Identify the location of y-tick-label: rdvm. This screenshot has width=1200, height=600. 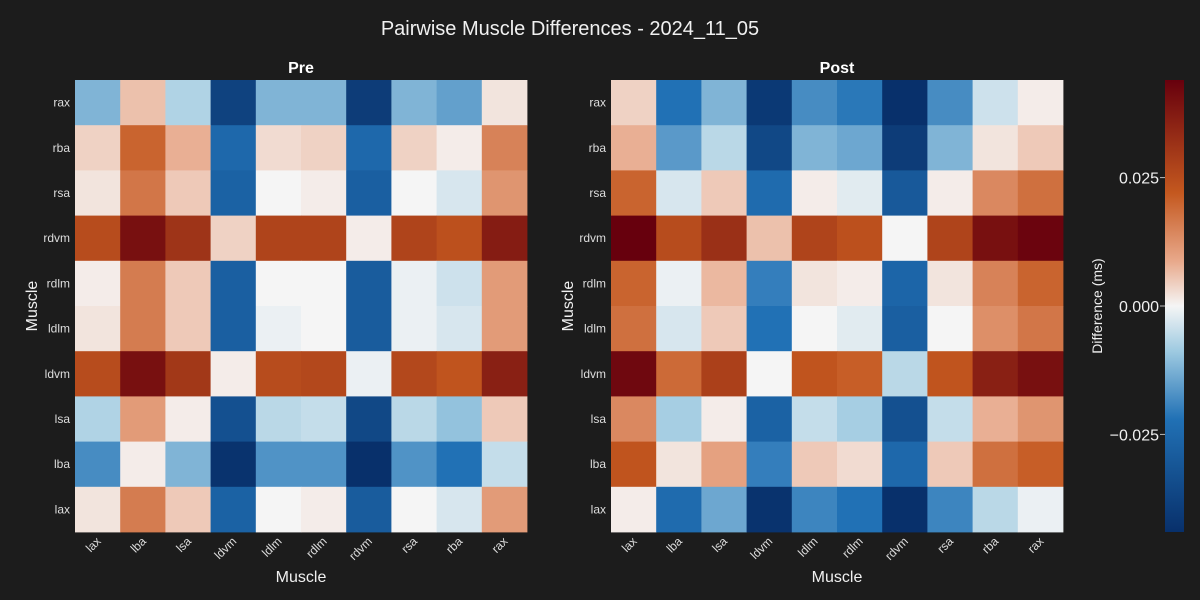
(56, 238).